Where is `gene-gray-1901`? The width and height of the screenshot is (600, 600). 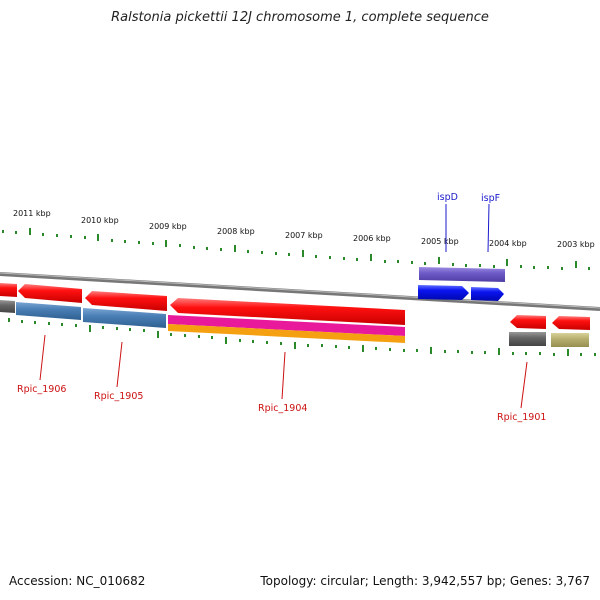
gene-gray-1901 is located at coordinates (527, 339).